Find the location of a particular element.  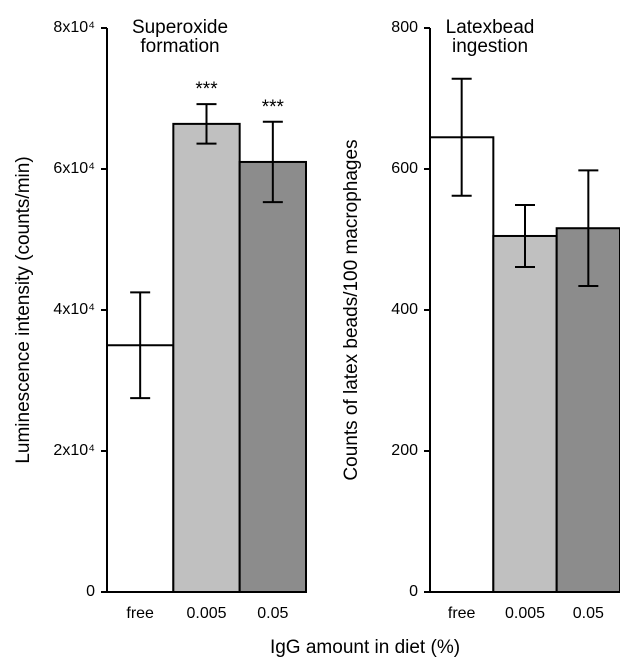

y-tick-label: 200 is located at coordinates (404, 450).